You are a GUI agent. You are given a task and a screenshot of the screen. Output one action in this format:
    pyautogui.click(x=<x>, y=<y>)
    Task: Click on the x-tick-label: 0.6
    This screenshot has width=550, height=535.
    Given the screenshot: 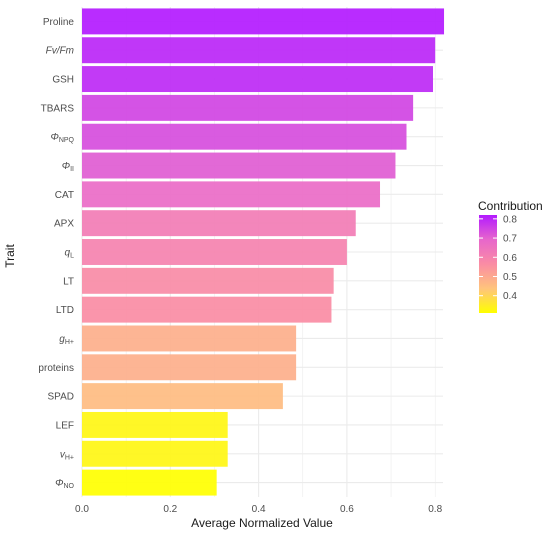 What is the action you would take?
    pyautogui.click(x=347, y=509)
    